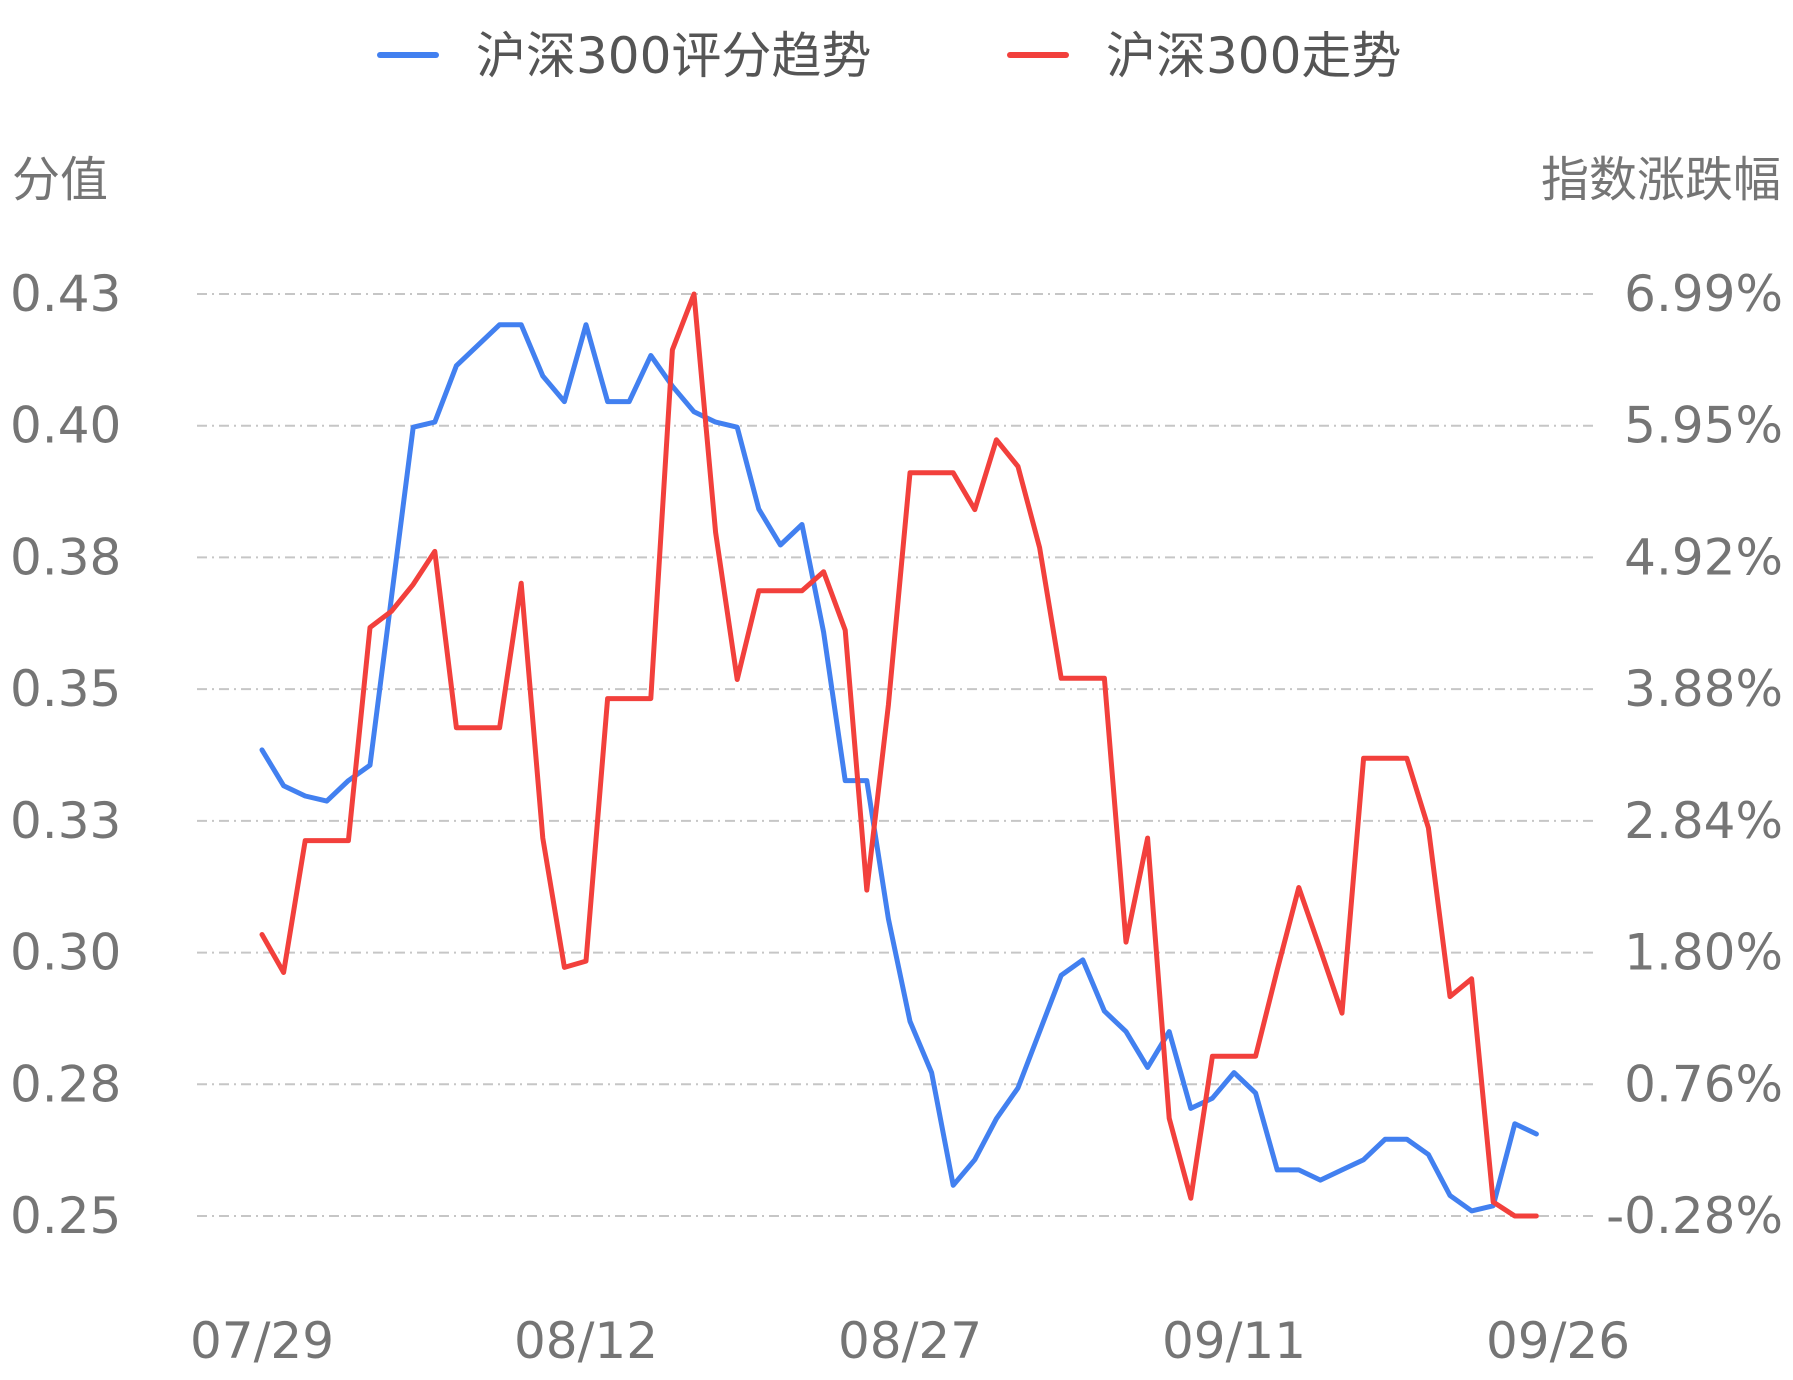  Describe the element at coordinates (1703, 557) in the screenshot. I see `right-tick-label: 4.92%` at that location.